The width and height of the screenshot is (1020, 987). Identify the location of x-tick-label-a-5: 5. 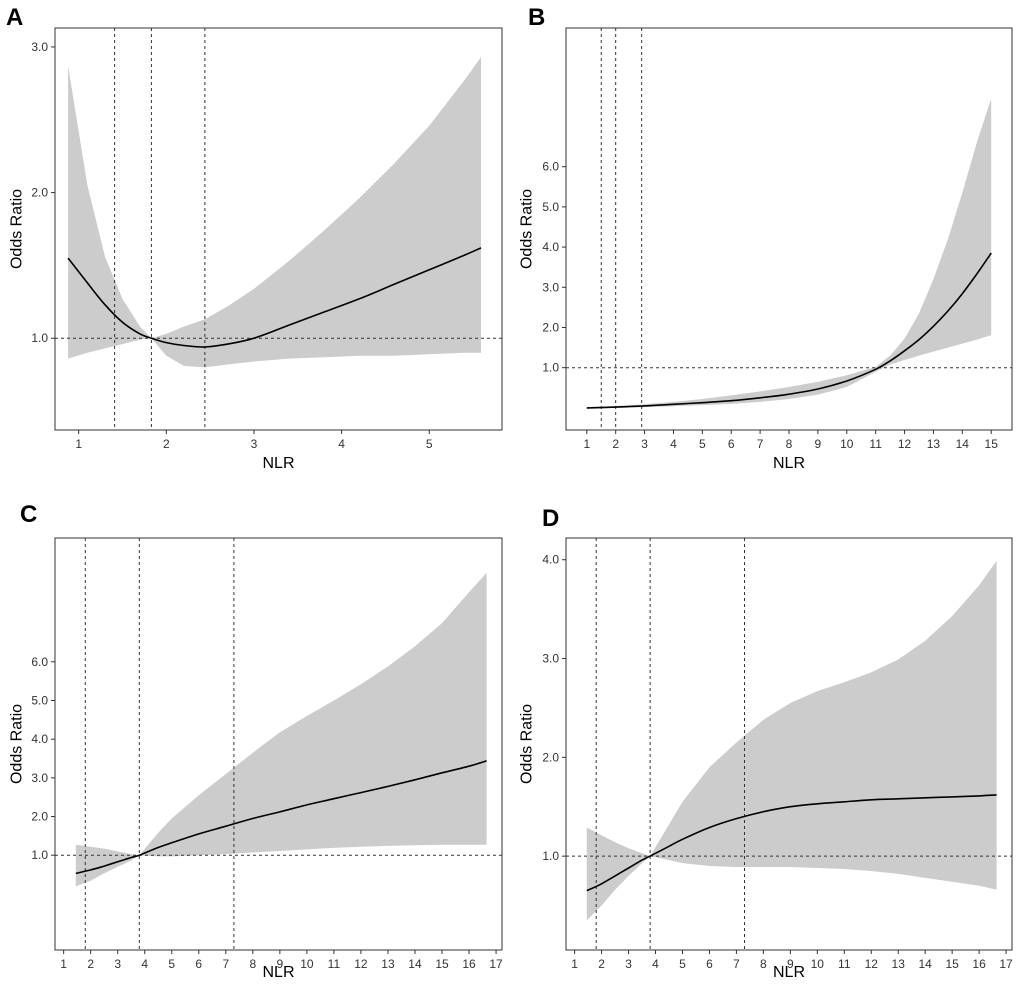
(429, 444).